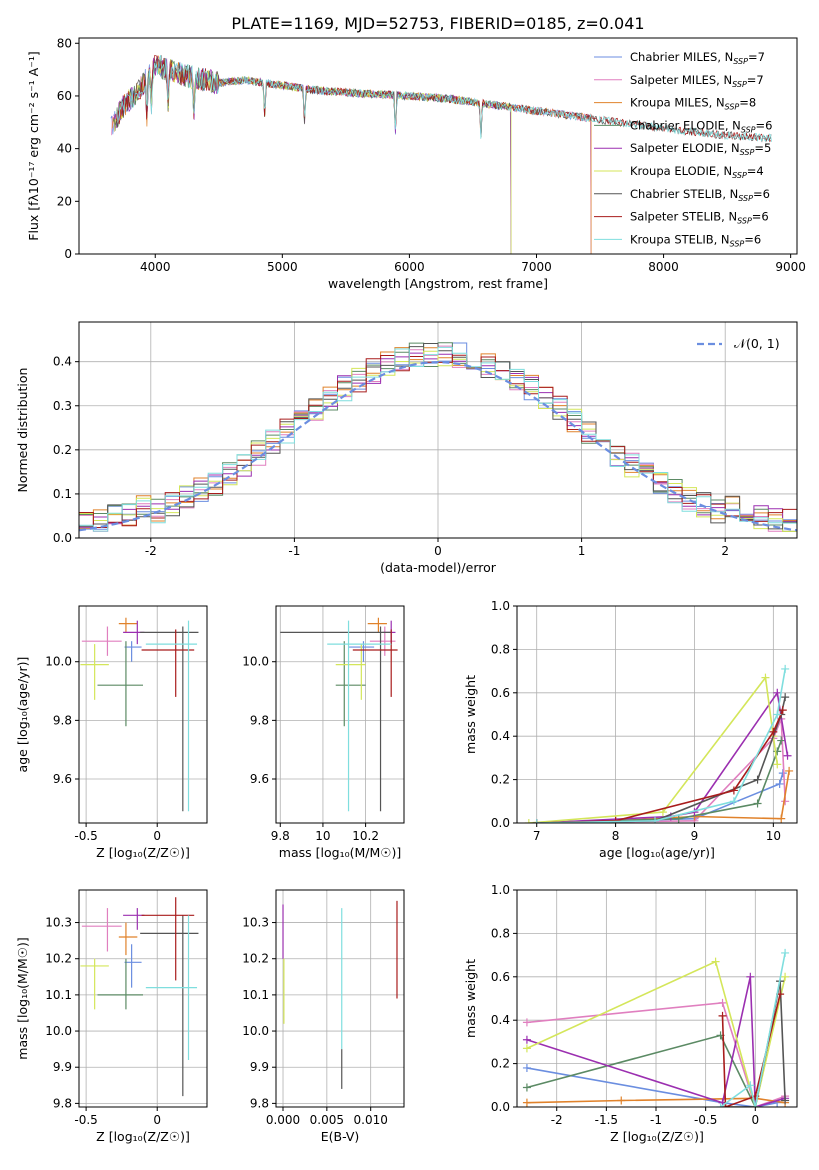 This screenshot has height=1170, width=819. What do you see at coordinates (283, 1120) in the screenshot?
I see `x-tick-label: 0.000` at bounding box center [283, 1120].